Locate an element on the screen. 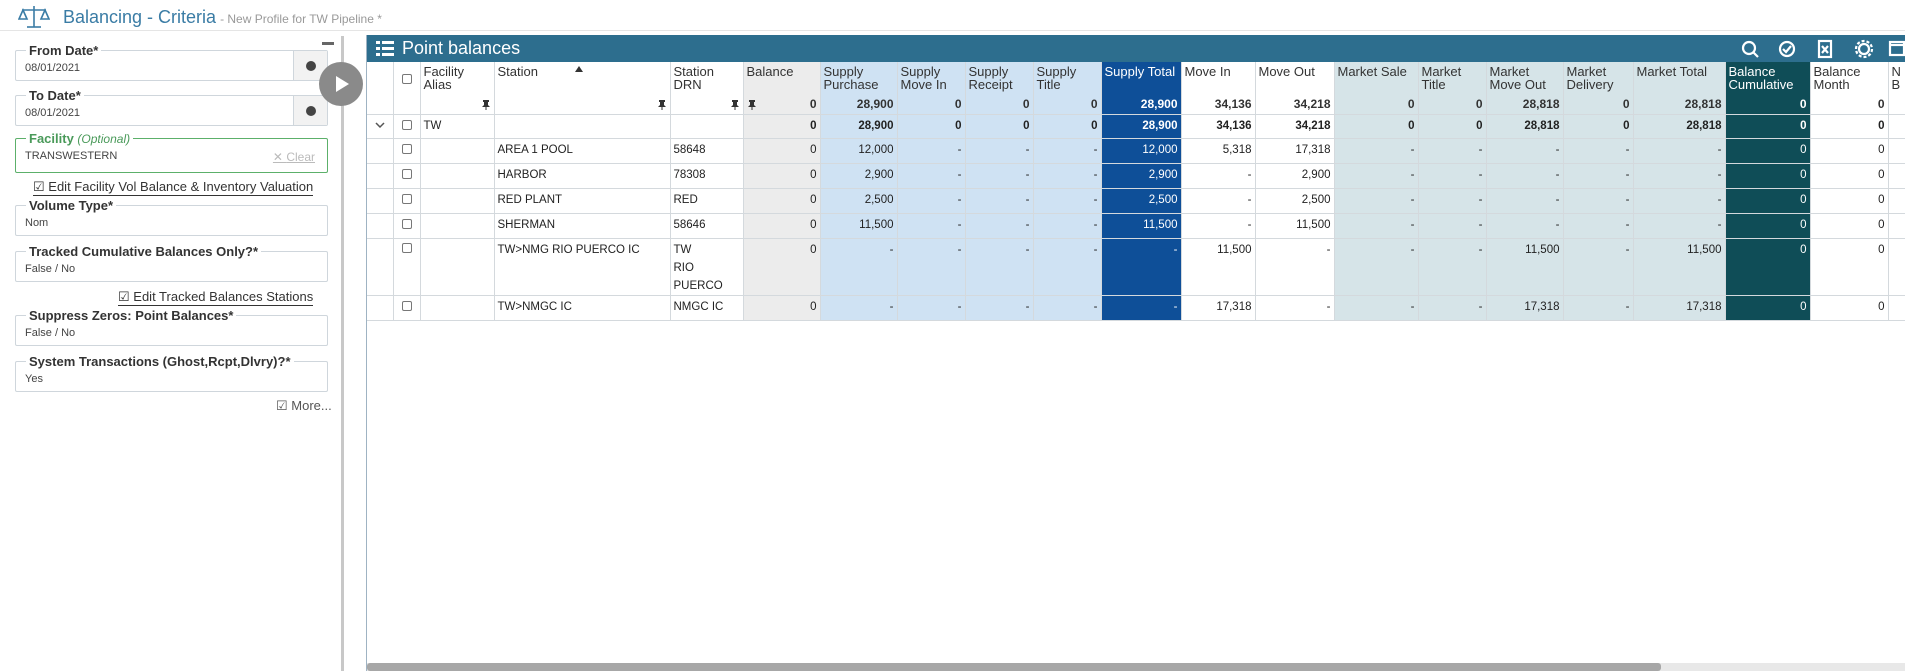 This screenshot has height=671, width=1905. run-button is located at coordinates (341, 84).